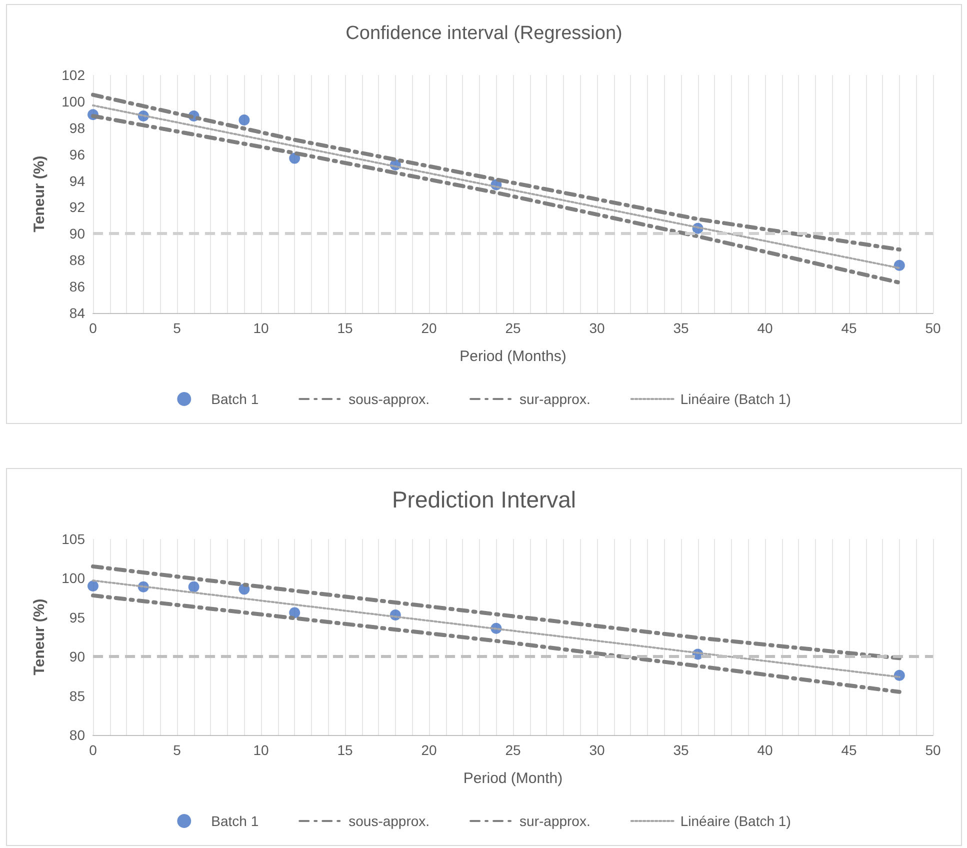  Describe the element at coordinates (77, 286) in the screenshot. I see `y-tick-label: 86` at that location.